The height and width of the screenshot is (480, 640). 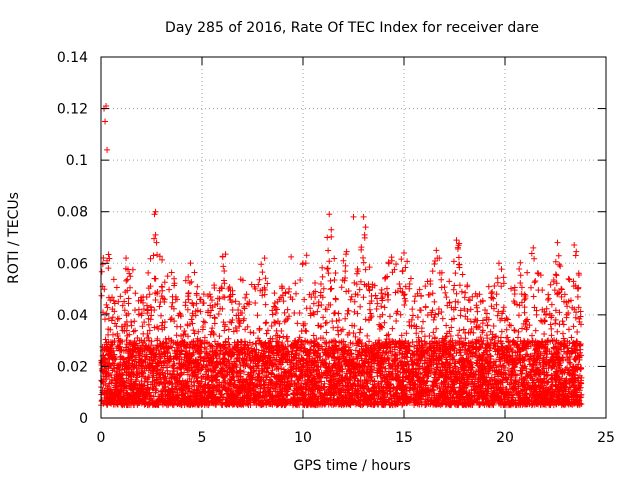 I want to click on x-tick-label: 10, so click(x=303, y=438).